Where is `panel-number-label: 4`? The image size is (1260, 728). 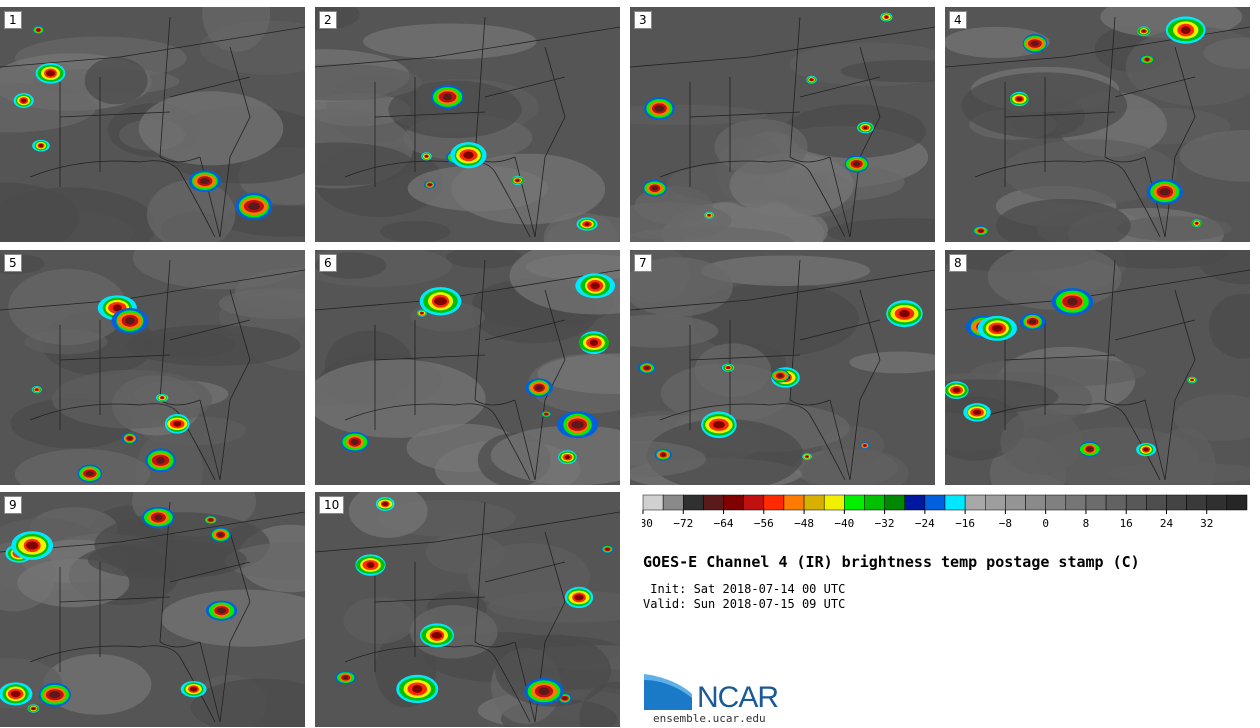 panel-number-label: 4 is located at coordinates (958, 20).